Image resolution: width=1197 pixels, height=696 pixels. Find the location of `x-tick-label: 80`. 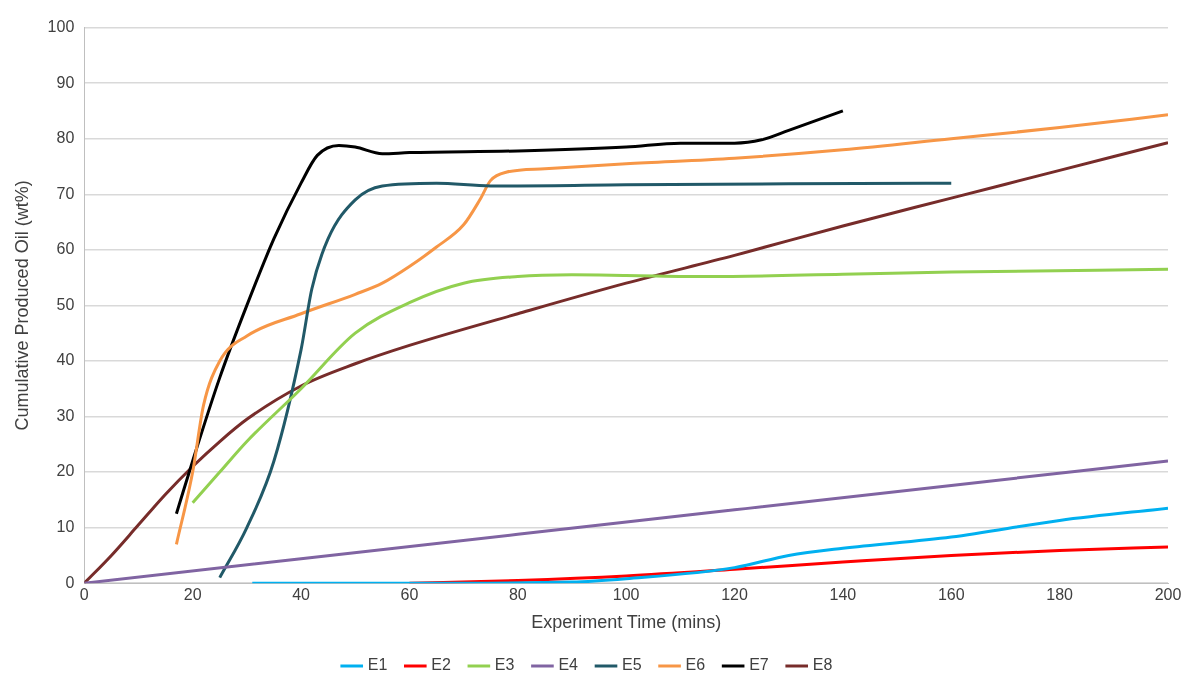

x-tick-label: 80 is located at coordinates (517, 595).